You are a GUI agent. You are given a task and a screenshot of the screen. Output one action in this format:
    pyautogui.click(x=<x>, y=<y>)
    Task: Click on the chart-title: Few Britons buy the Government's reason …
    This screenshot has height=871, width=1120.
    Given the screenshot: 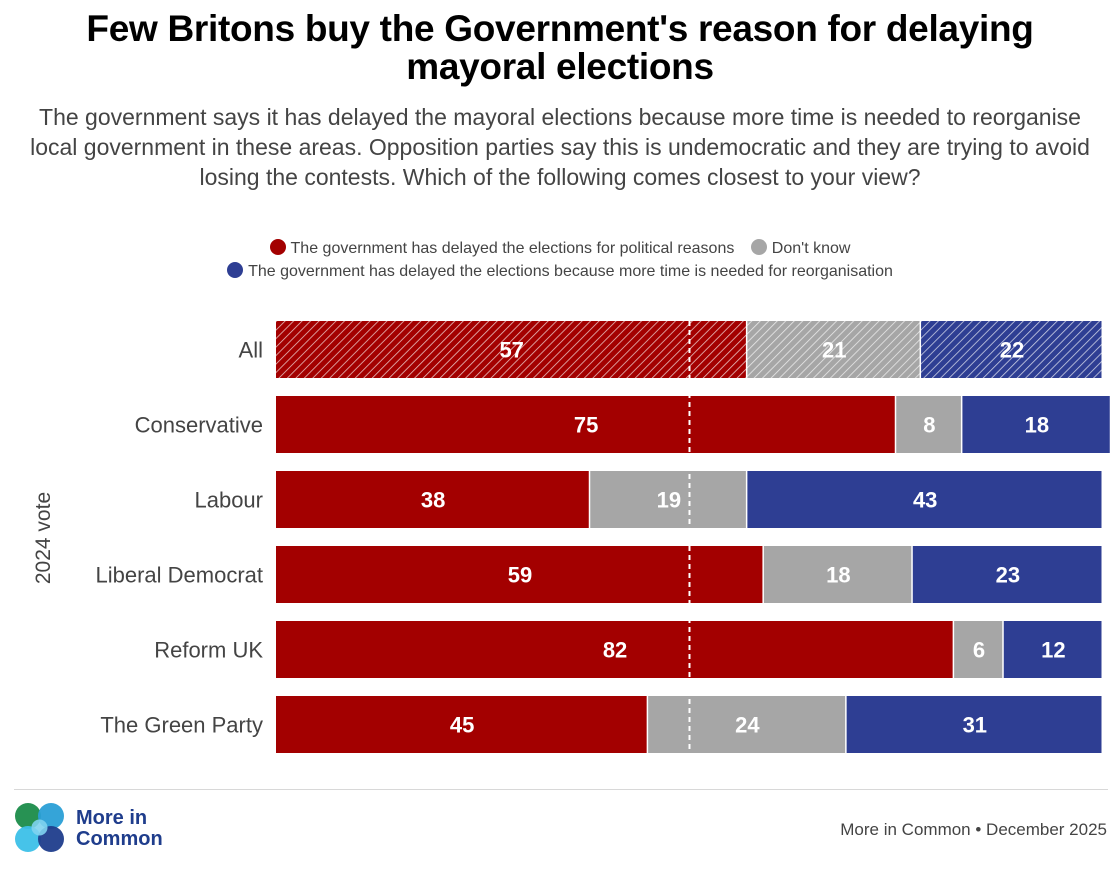 What is the action you would take?
    pyautogui.click(x=560, y=47)
    